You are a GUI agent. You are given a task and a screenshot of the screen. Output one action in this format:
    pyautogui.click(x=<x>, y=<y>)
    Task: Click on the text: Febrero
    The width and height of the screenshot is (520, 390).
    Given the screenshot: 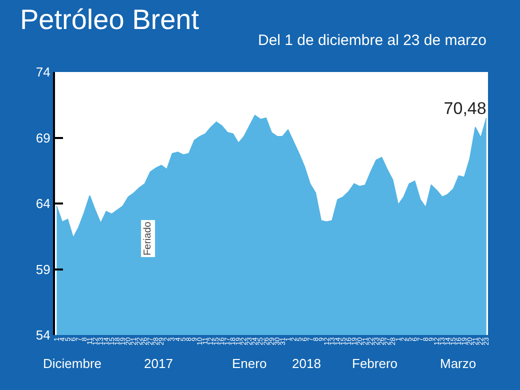 What is the action you would take?
    pyautogui.click(x=375, y=363)
    